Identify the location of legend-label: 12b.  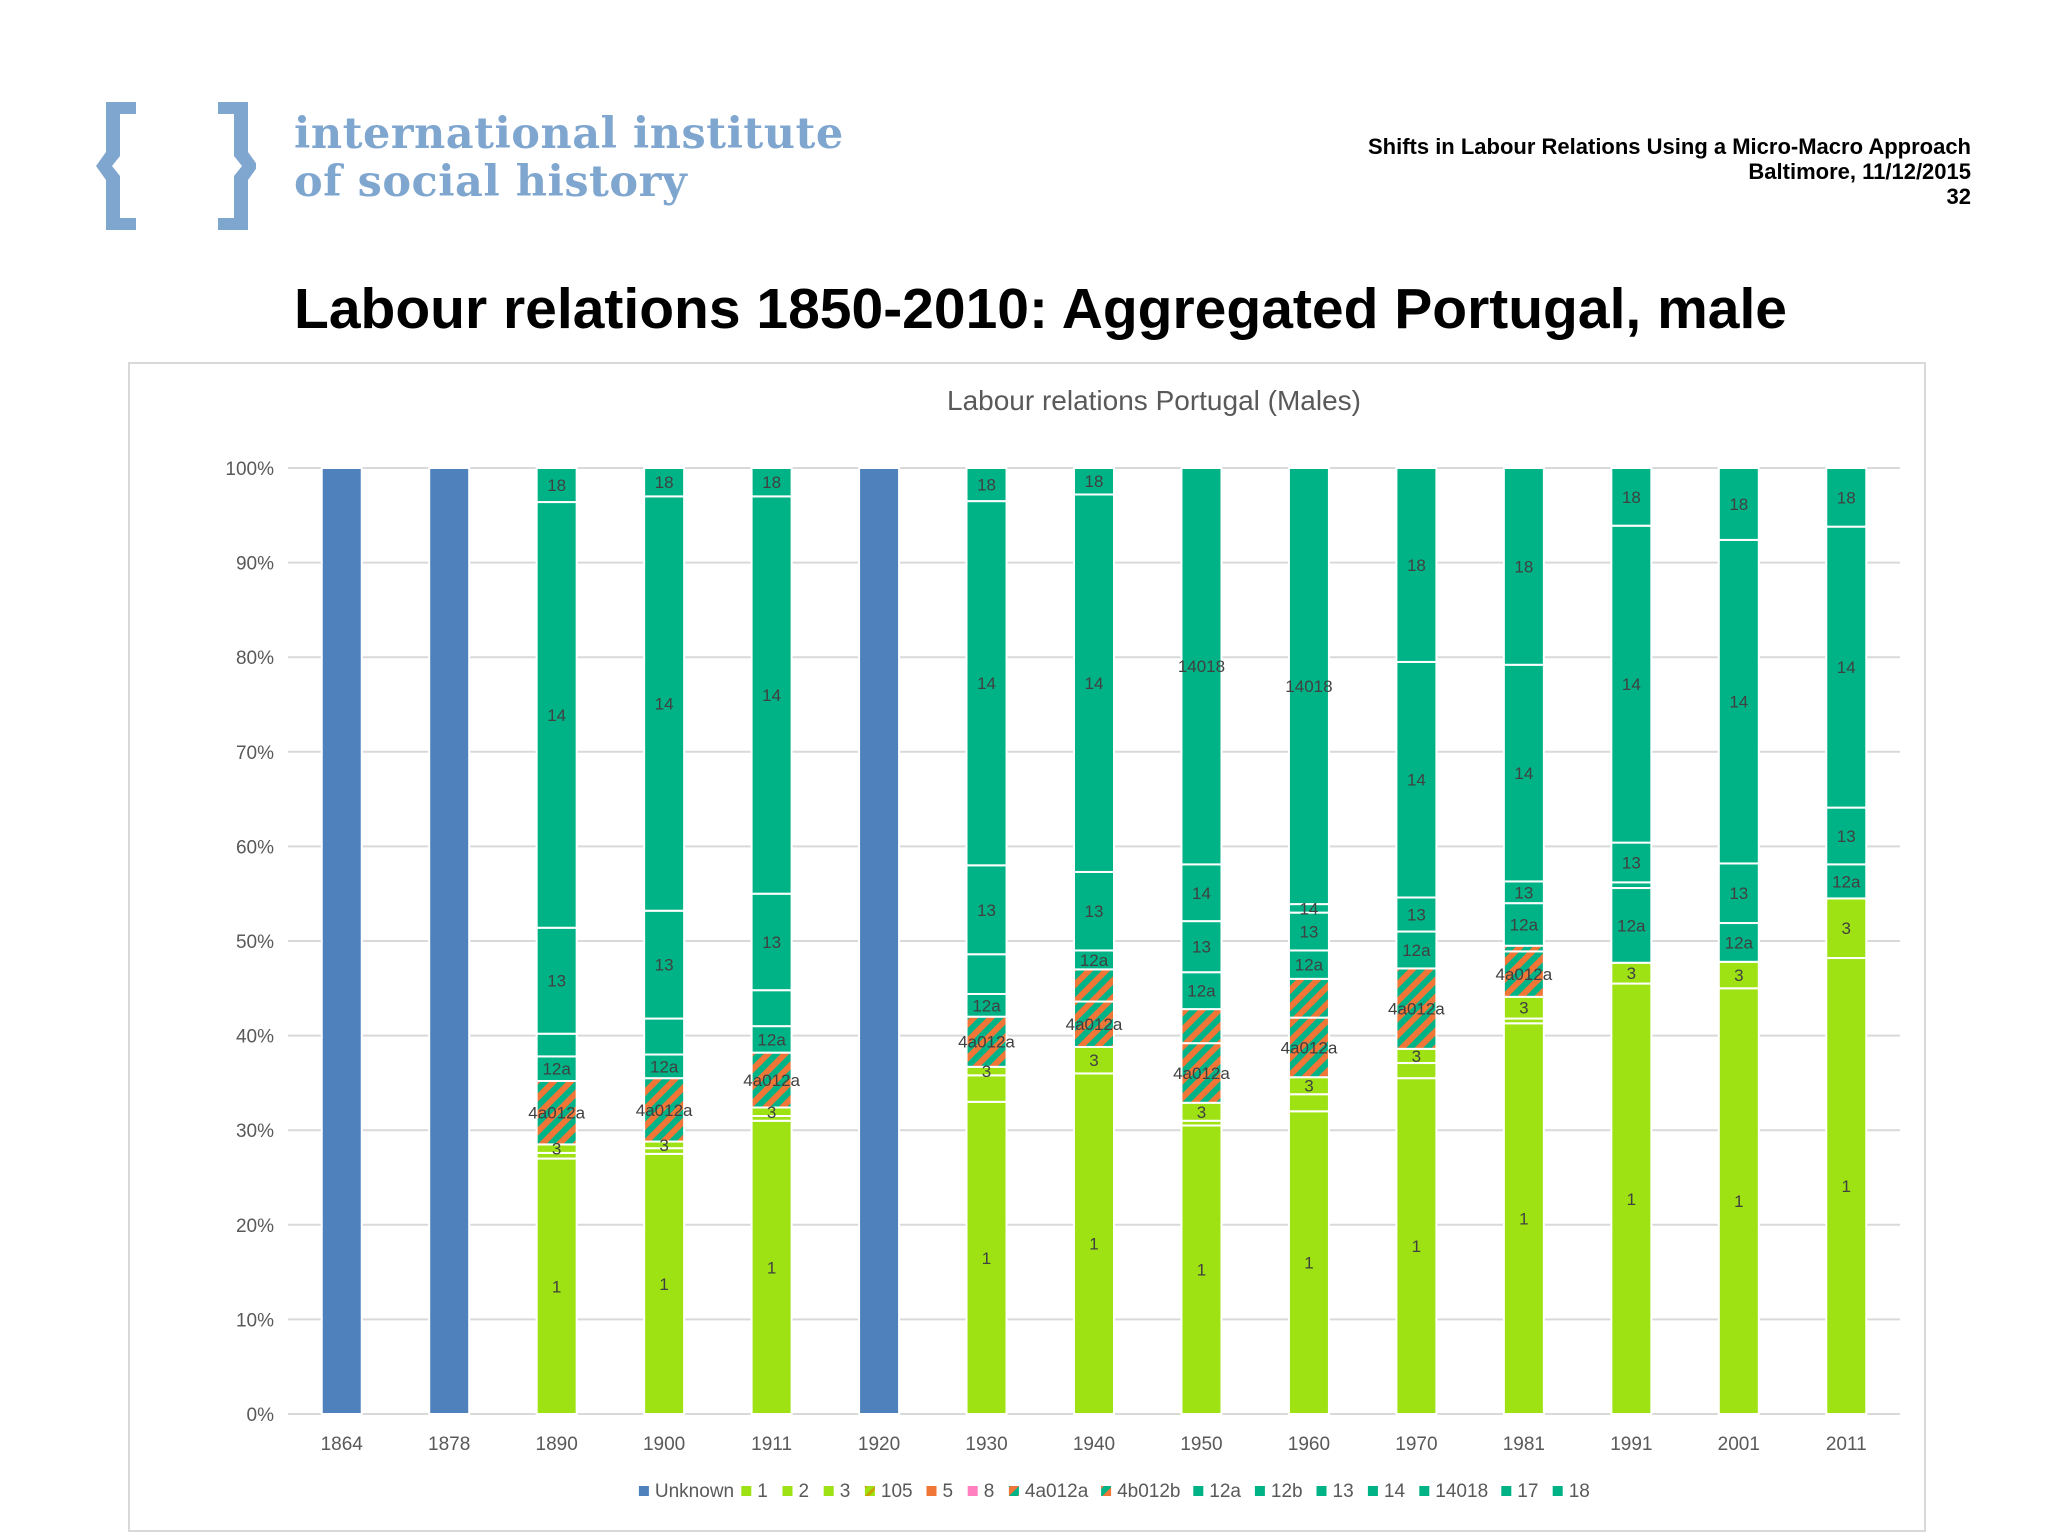
(1287, 1491).